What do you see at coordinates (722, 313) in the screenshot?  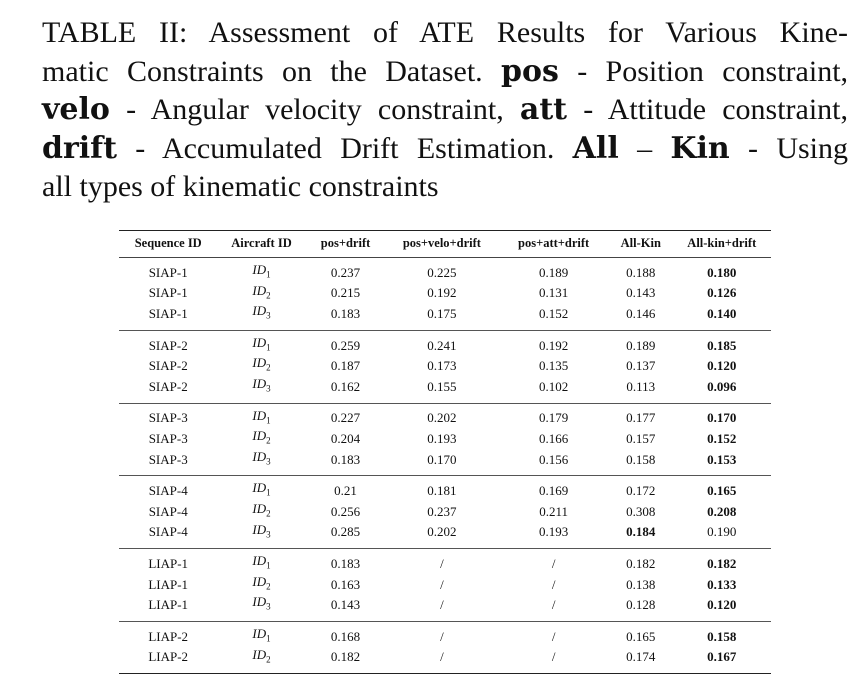 I see `ate-value-cell: 0.140` at bounding box center [722, 313].